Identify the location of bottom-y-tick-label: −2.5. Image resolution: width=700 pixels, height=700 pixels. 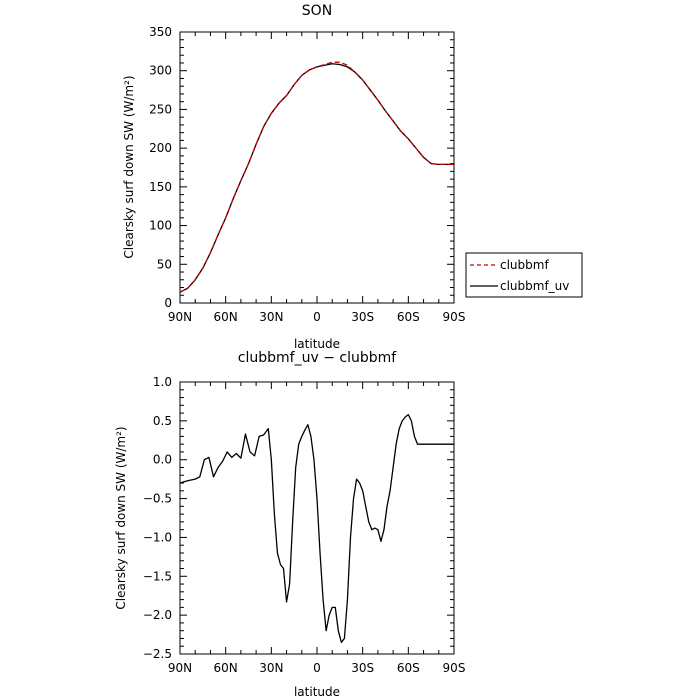
(157, 654).